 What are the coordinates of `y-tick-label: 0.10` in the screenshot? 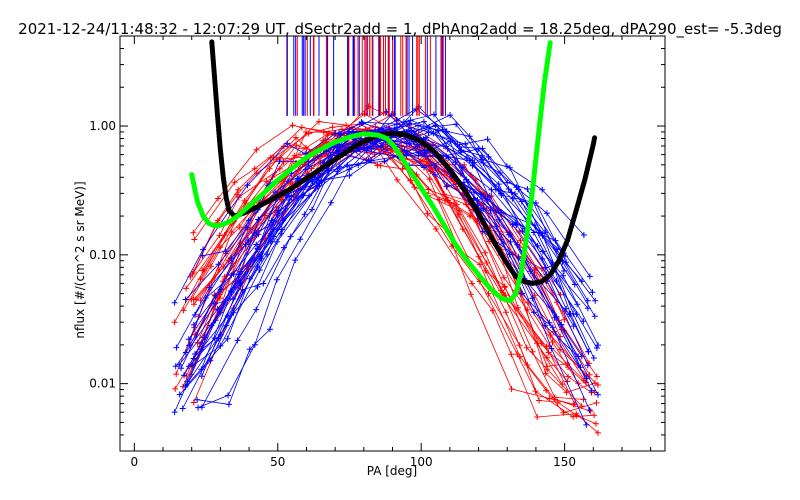 It's located at (102, 255).